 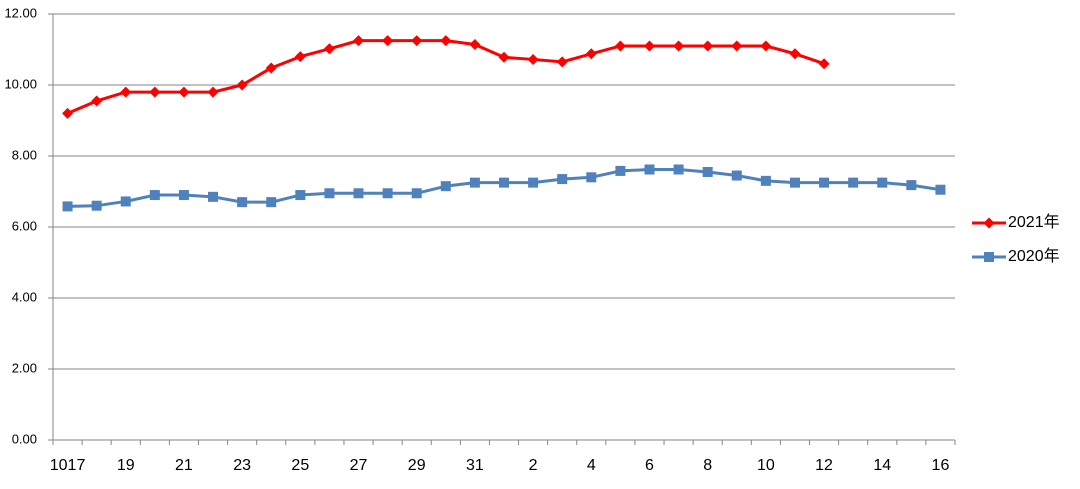 What do you see at coordinates (242, 465) in the screenshot?
I see `x-tick-label: 23` at bounding box center [242, 465].